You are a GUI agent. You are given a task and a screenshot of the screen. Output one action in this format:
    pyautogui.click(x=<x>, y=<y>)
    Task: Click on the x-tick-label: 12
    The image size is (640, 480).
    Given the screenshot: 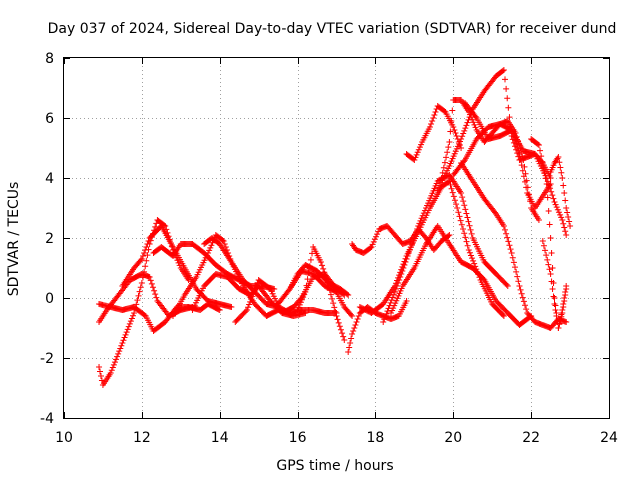 What is the action you would take?
    pyautogui.click(x=142, y=438)
    